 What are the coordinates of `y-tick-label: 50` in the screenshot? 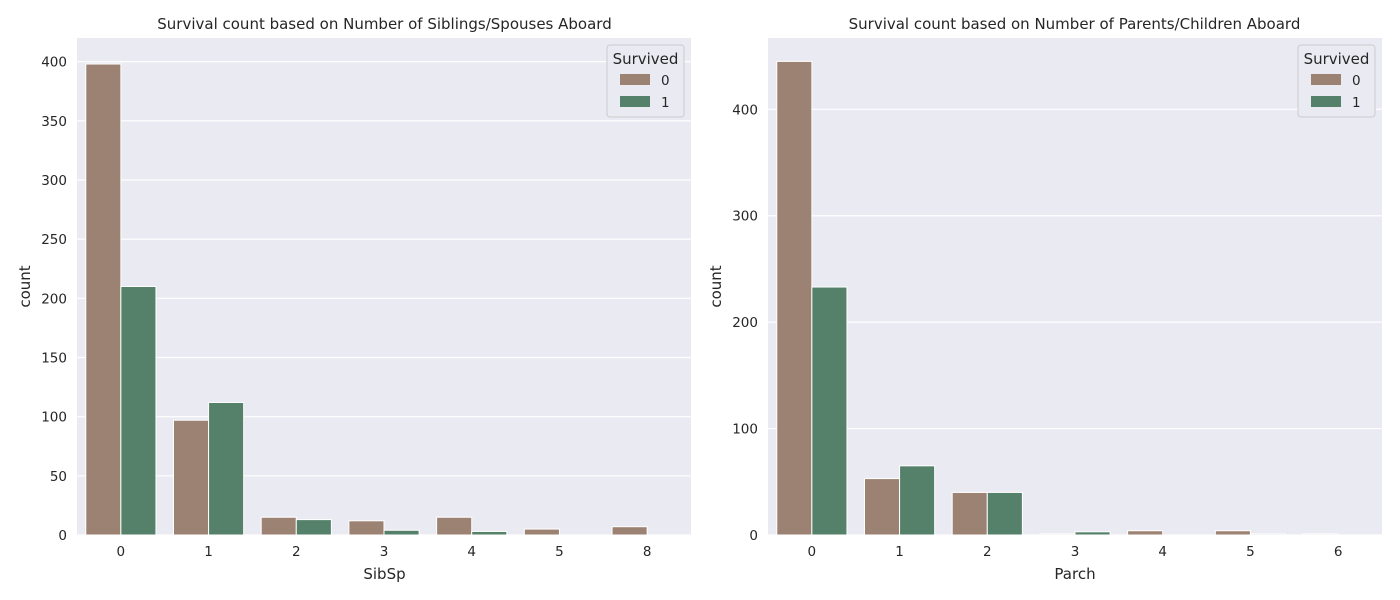 It's located at (58, 477).